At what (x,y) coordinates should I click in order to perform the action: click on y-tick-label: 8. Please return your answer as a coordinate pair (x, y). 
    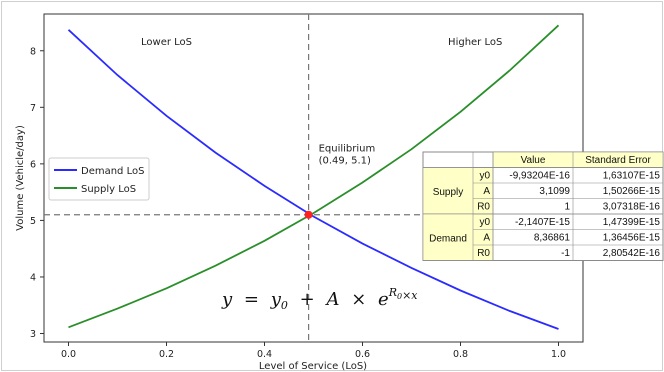
    Looking at the image, I should click on (33, 51).